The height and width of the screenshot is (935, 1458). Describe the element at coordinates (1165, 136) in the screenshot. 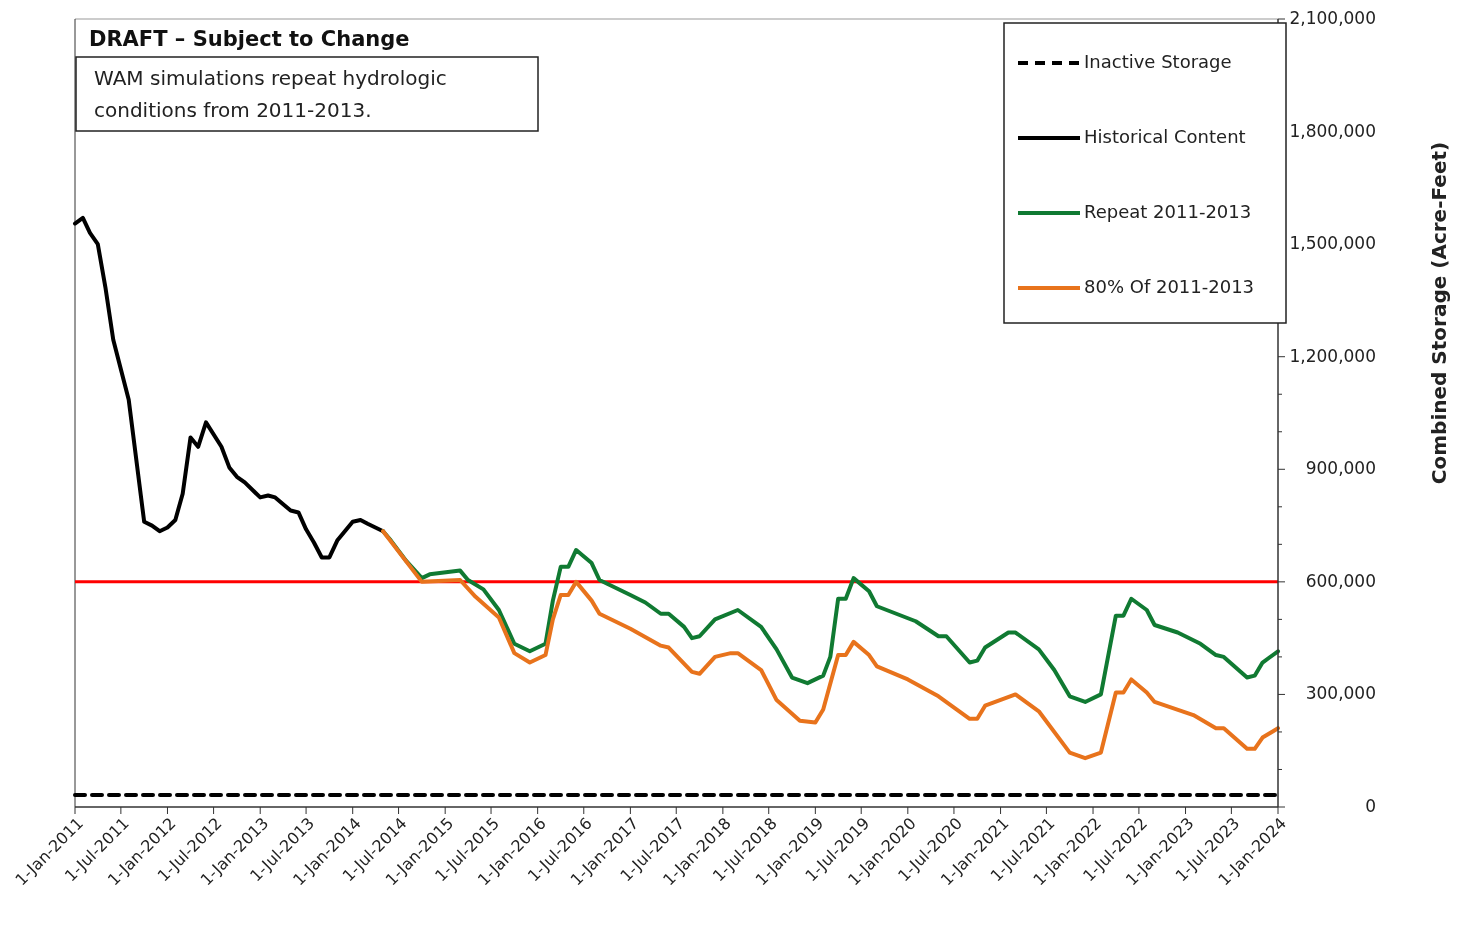

I see `legend-label: Historical Content` at that location.